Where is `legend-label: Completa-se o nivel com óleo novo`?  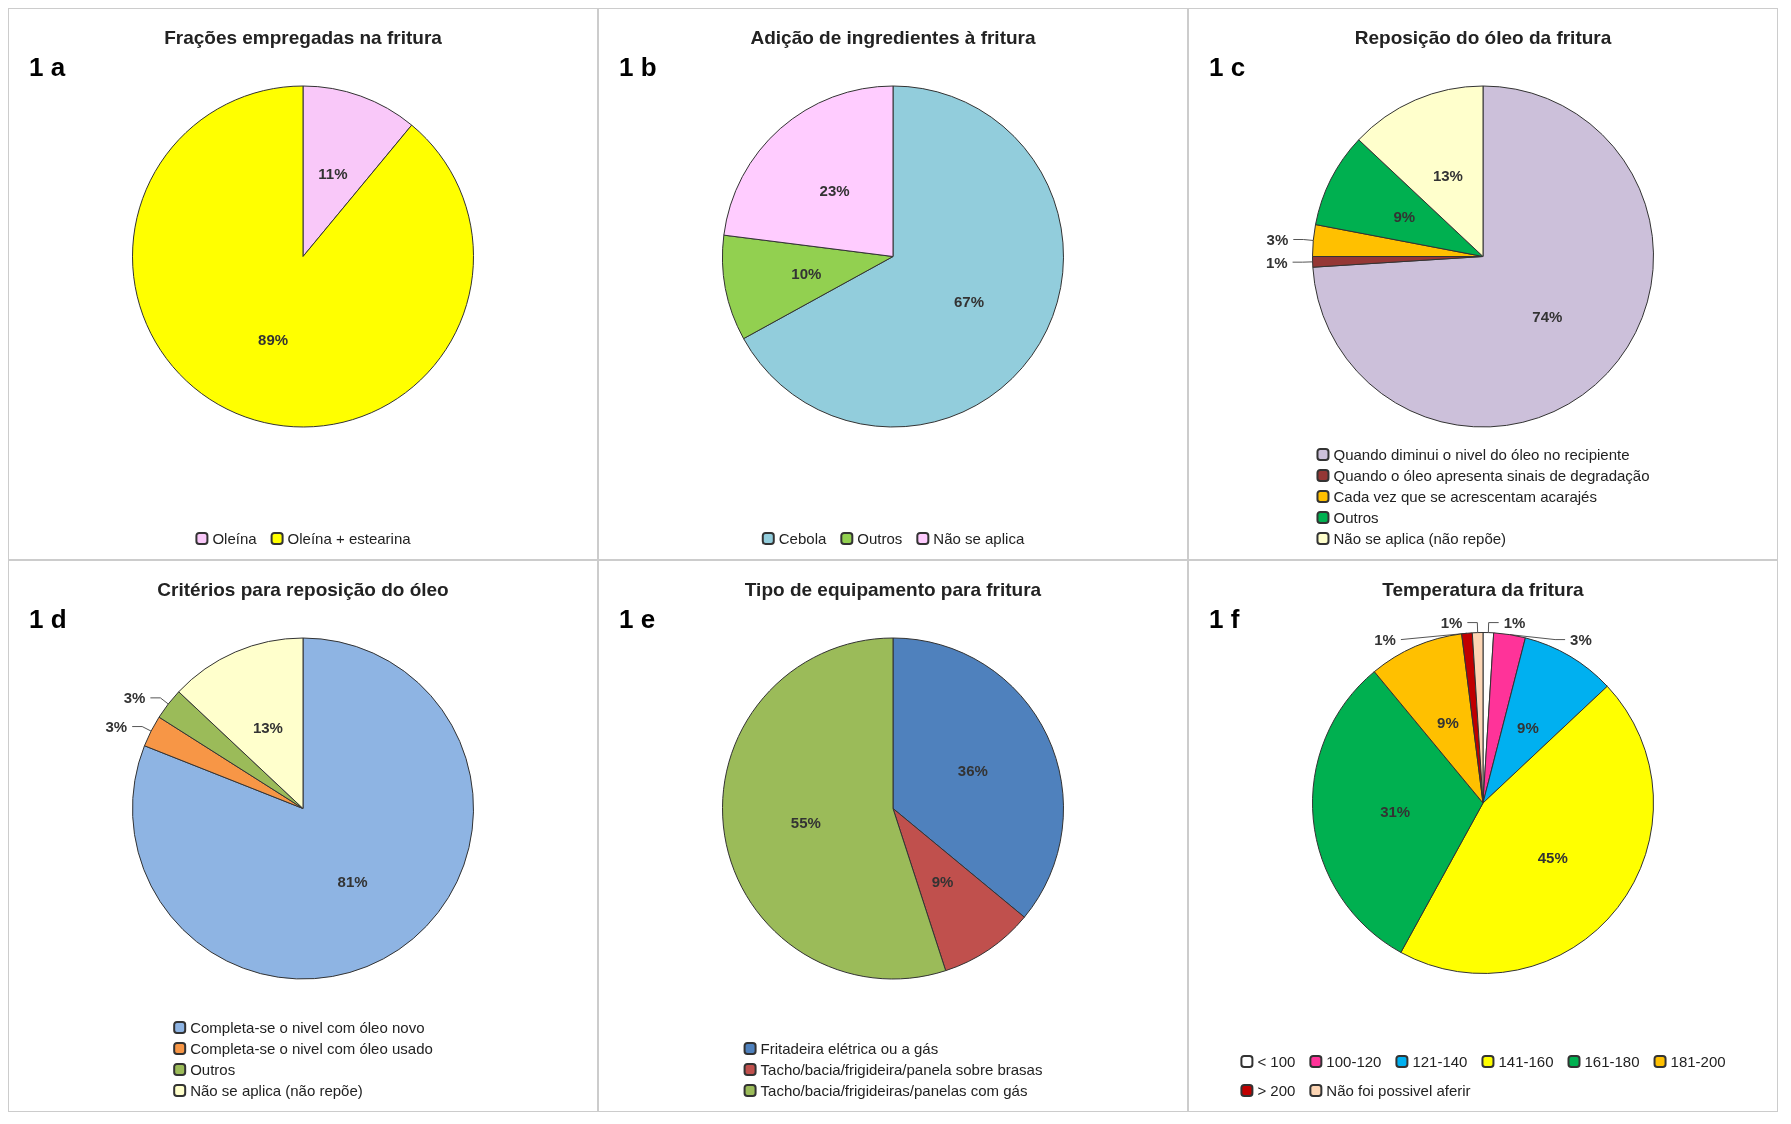
legend-label: Completa-se o nivel com óleo novo is located at coordinates (307, 1027).